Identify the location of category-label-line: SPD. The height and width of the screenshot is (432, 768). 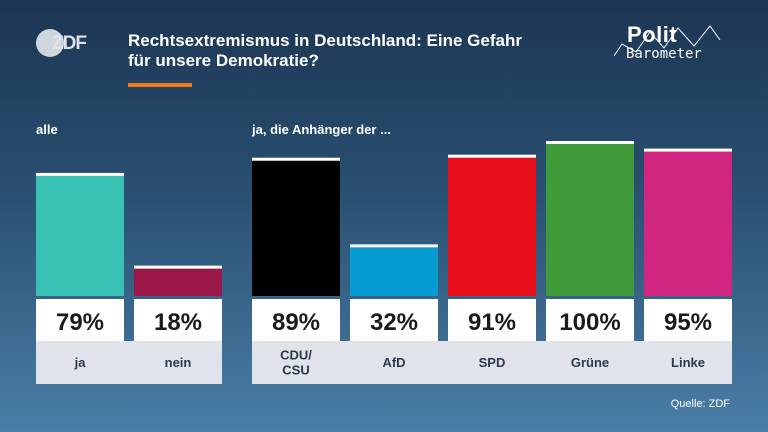
(492, 362).